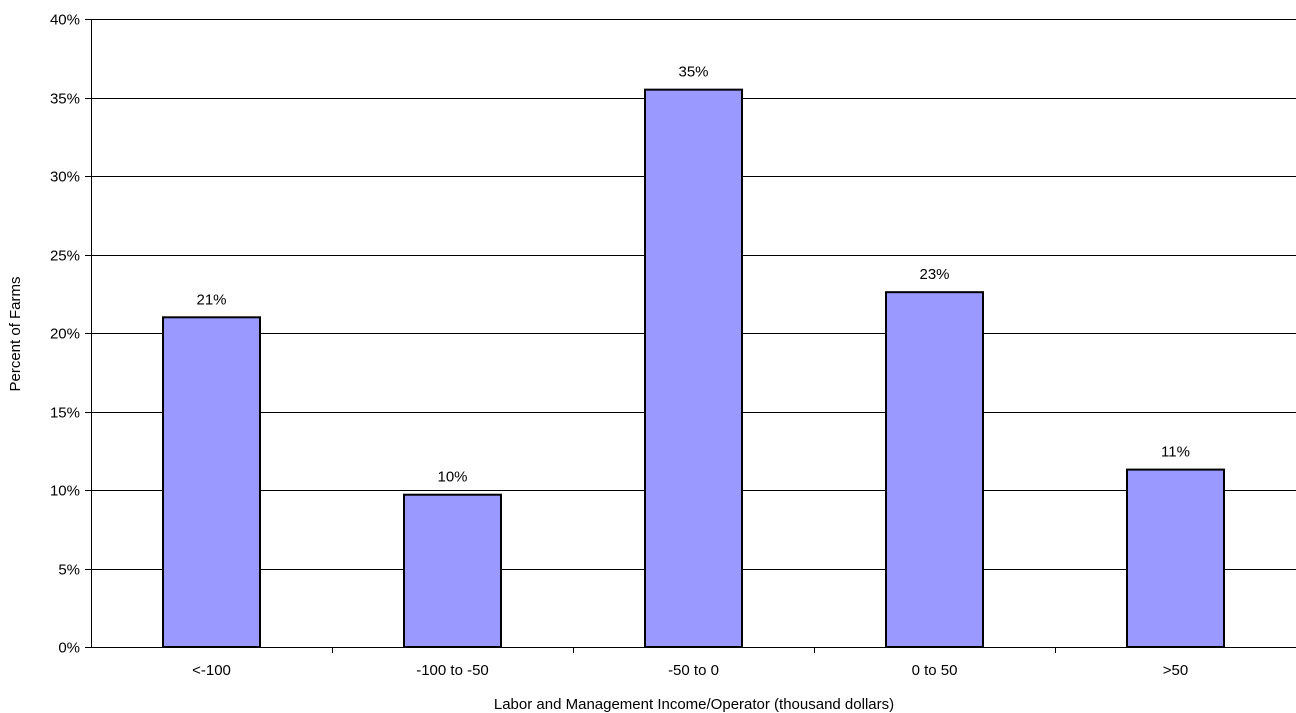 The width and height of the screenshot is (1296, 713). I want to click on y-tick-label: 5%, so click(69, 570).